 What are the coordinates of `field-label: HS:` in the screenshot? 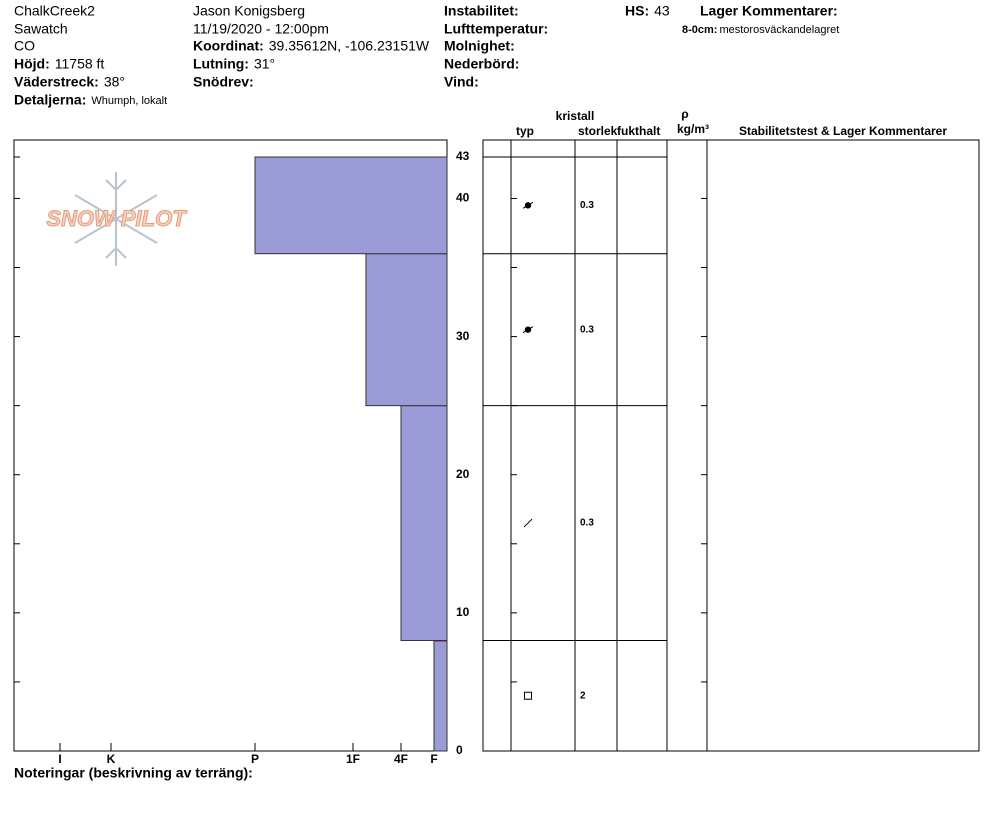 It's located at (637, 11).